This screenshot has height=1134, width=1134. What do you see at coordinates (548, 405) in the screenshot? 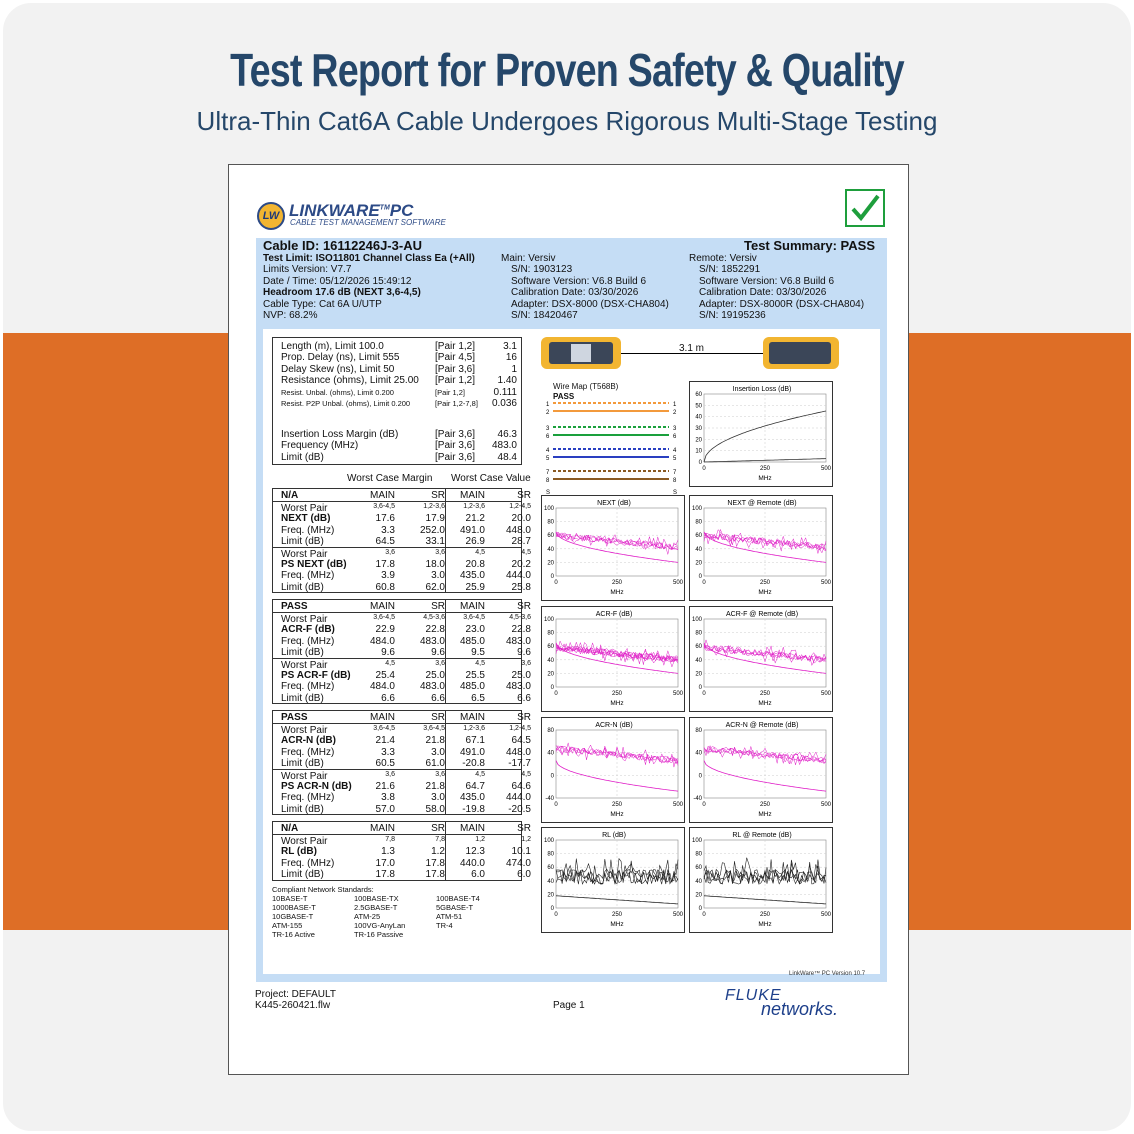
I see `wiremap-pin-left: 1` at bounding box center [548, 405].